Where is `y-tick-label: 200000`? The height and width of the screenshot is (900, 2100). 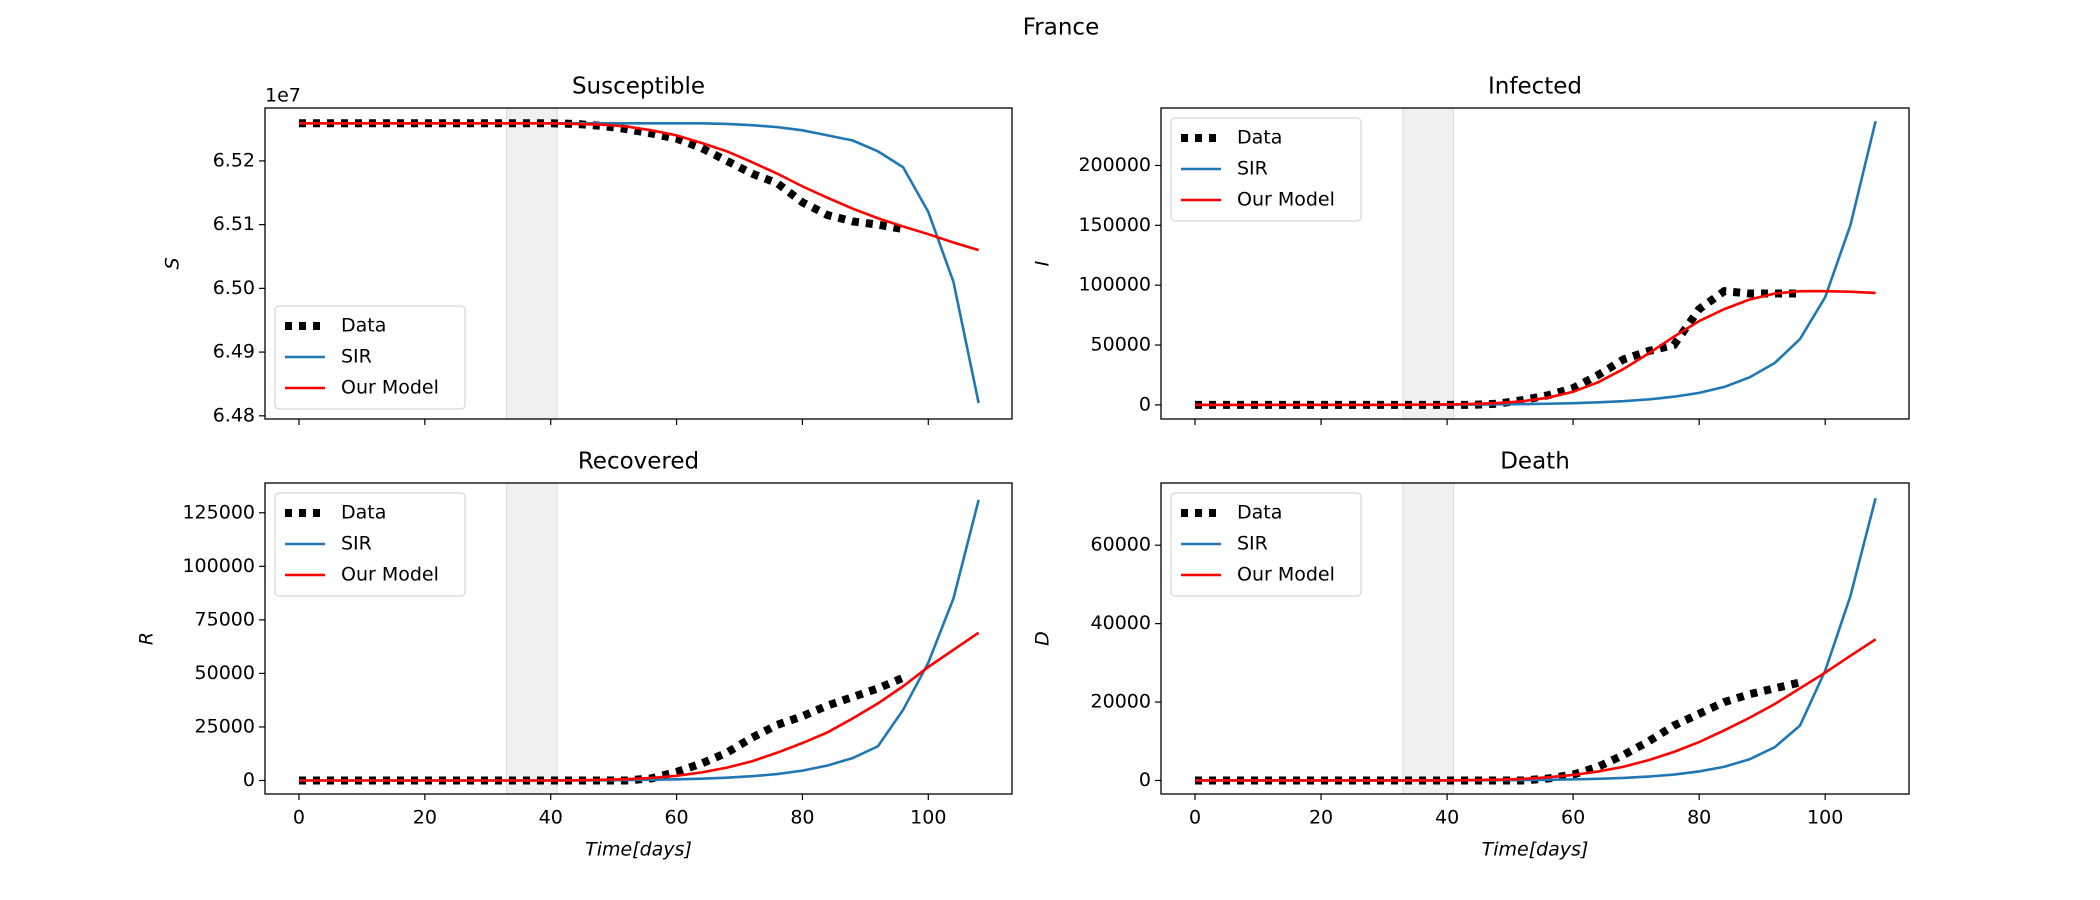
y-tick-label: 200000 is located at coordinates (1114, 165).